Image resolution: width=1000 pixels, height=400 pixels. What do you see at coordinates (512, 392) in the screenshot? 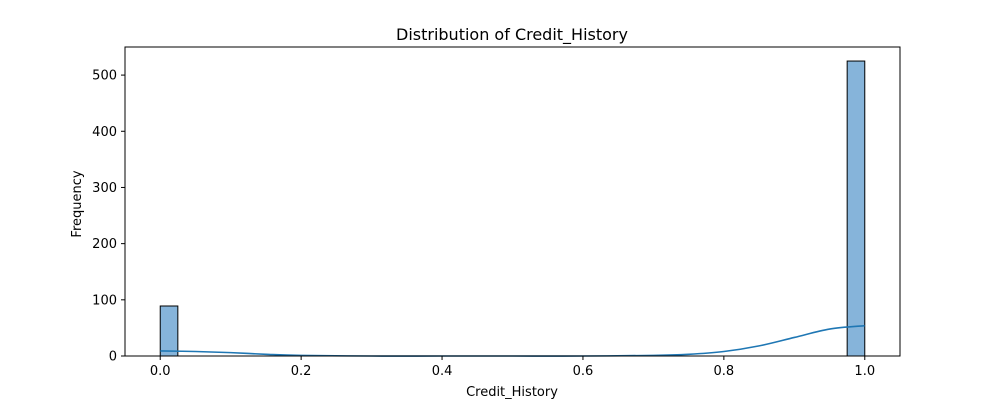
I see `x-axis-label: Credit_History` at bounding box center [512, 392].